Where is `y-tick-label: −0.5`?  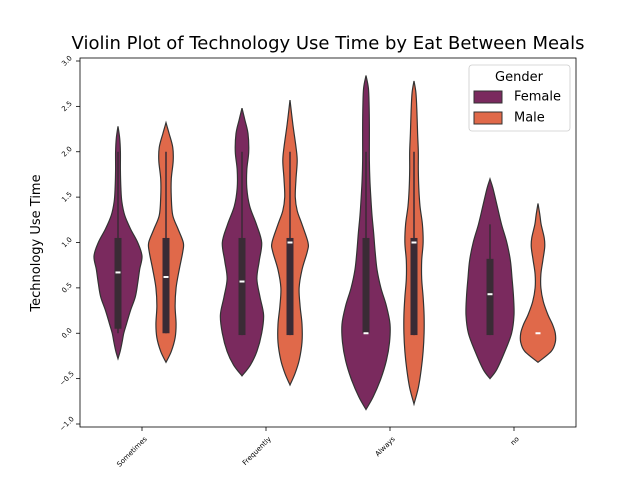
y-tick-label: −0.5 is located at coordinates (67, 379).